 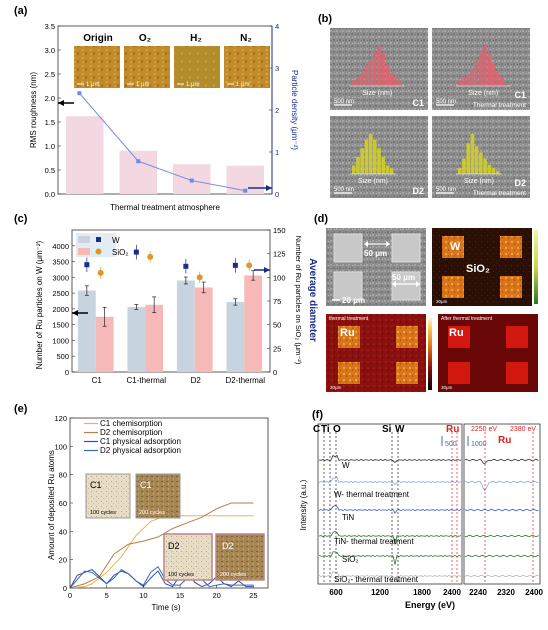 I want to click on legend-label: C1 physical adsorption, so click(x=140, y=441).